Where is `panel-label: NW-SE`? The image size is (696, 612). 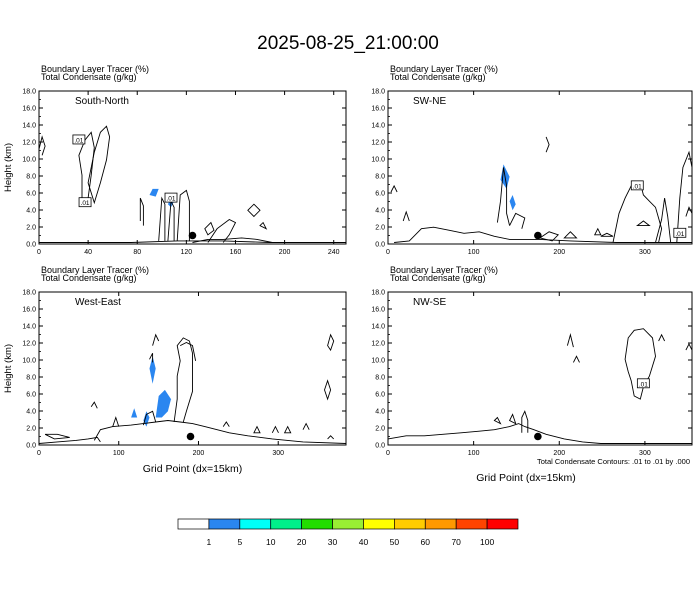
panel-label: NW-SE is located at coordinates (429, 302).